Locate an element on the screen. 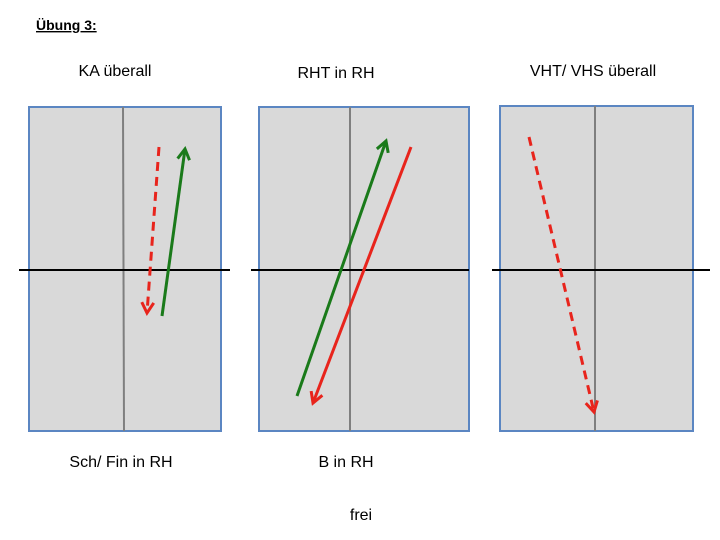  title: Übung 3: is located at coordinates (66, 25).